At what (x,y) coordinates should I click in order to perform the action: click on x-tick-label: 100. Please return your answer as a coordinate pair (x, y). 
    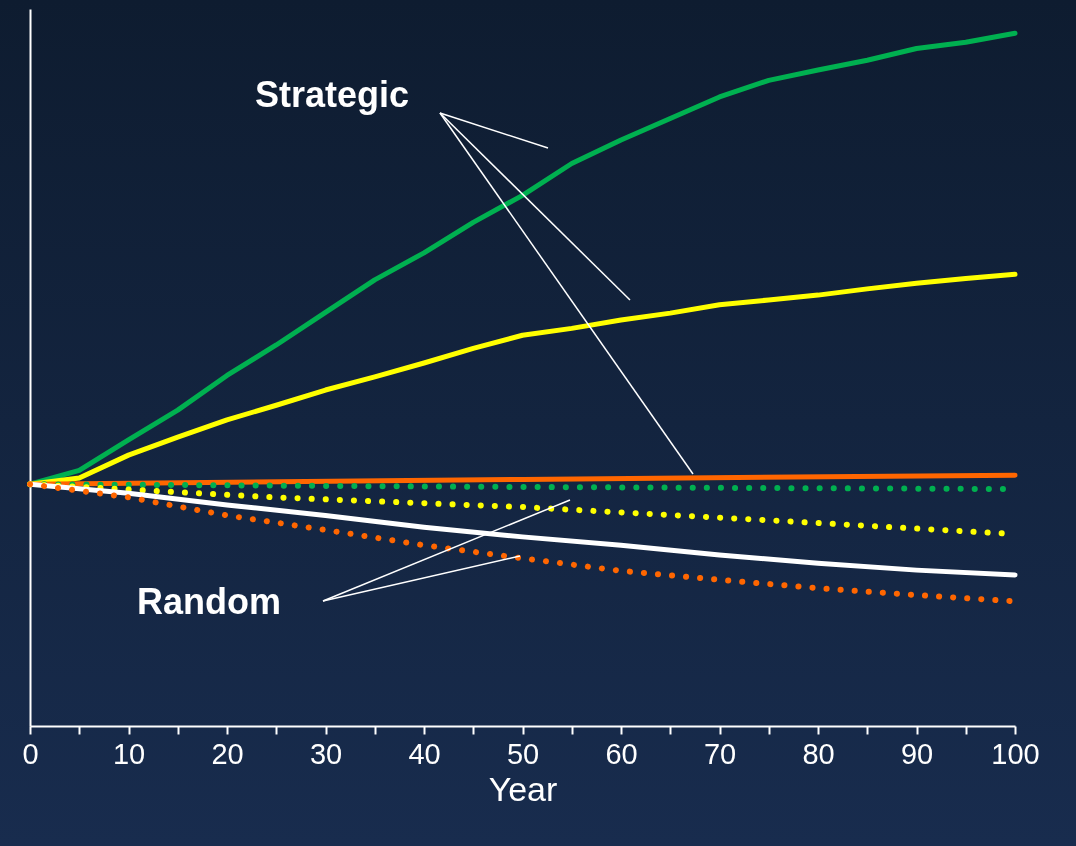
    Looking at the image, I should click on (1015, 753).